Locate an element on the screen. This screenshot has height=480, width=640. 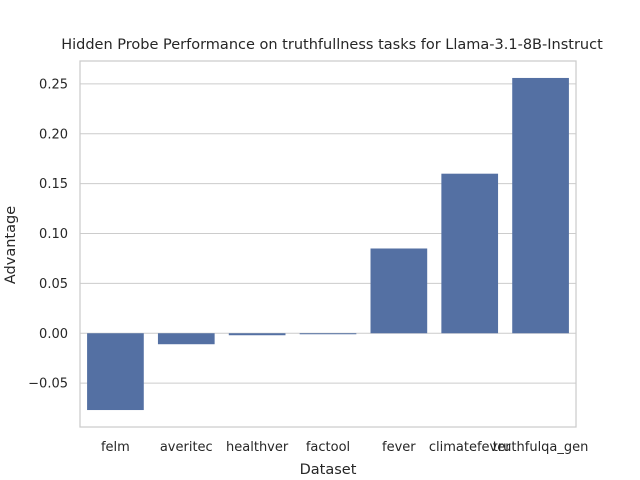
x-tick-label-fever: fever is located at coordinates (399, 447).